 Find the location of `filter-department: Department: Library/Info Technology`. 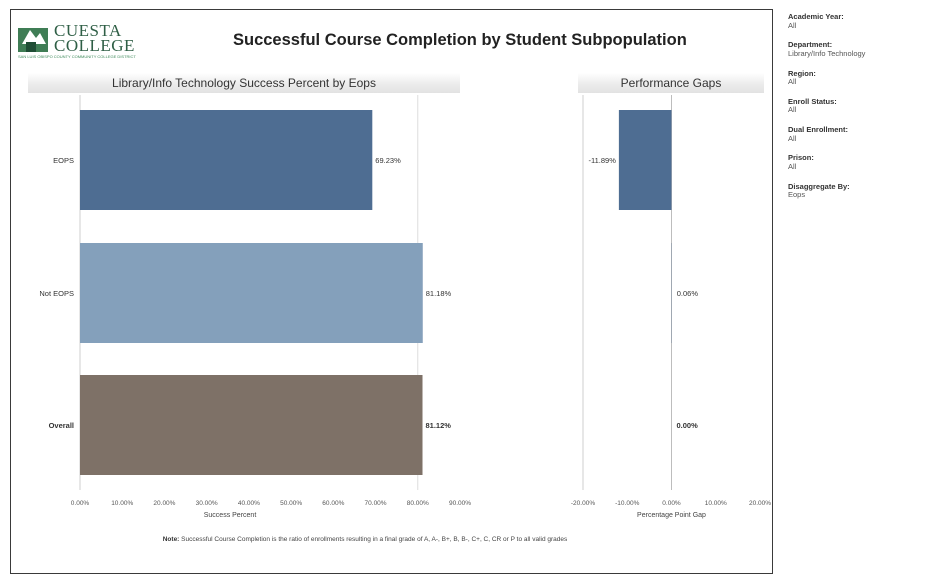

filter-department: Department: Library/Info Technology is located at coordinates (858, 49).